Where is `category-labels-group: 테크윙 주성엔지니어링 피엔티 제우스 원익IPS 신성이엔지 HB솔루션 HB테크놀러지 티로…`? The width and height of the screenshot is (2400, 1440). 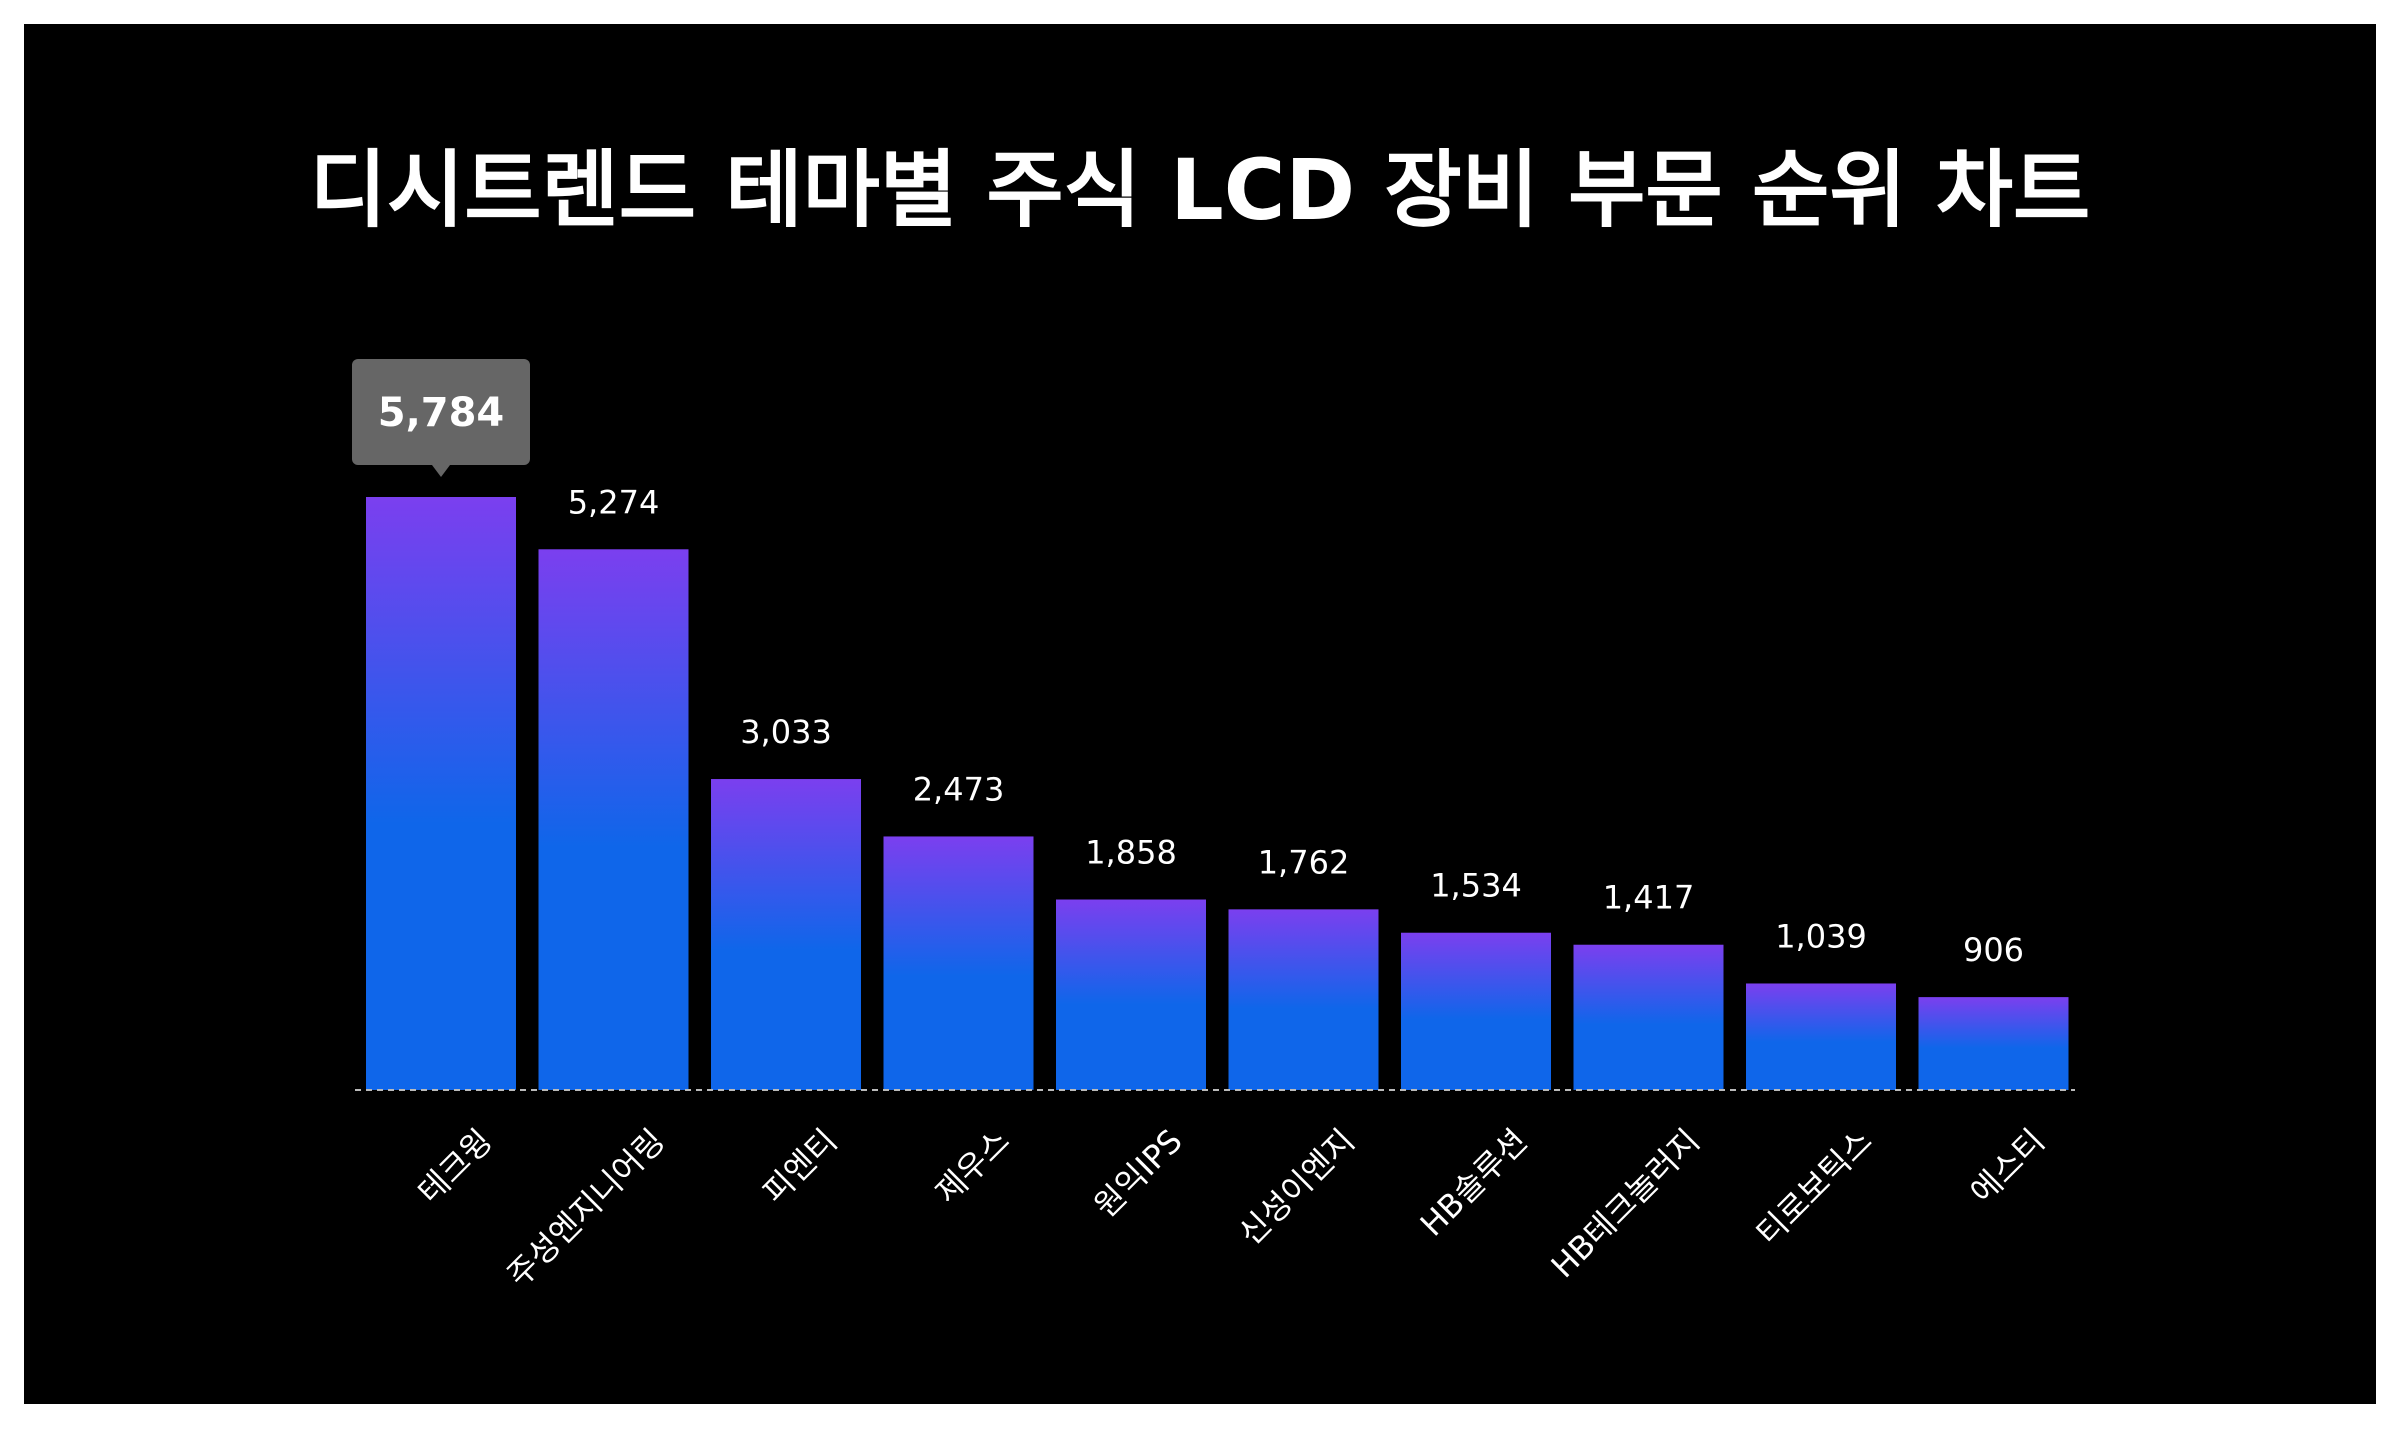 category-labels-group: 테크윙 주성엔지니어링 피엔티 제우스 원익IPS 신성이엔지 HB솔루션 HB테크놀러지 티로… is located at coordinates (1231, 1208).